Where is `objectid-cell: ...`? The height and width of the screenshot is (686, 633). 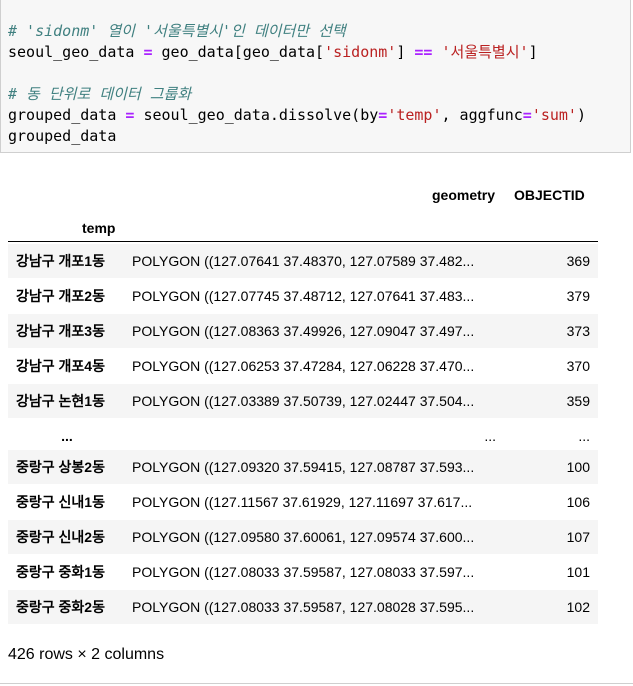
objectid-cell: ... is located at coordinates (584, 436).